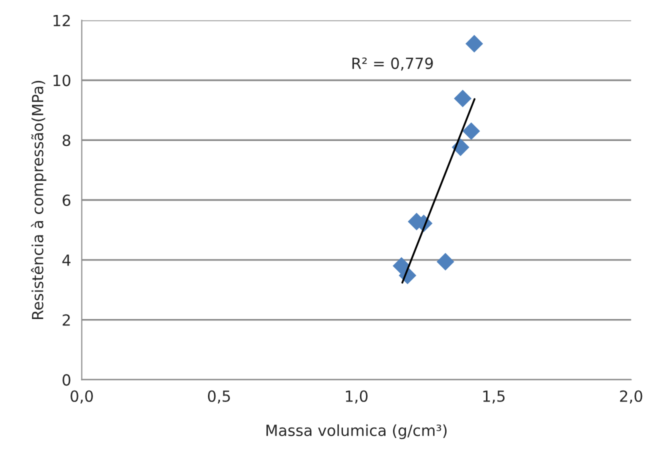 The width and height of the screenshot is (654, 452). I want to click on x-tick-label: 0,0, so click(81, 397).